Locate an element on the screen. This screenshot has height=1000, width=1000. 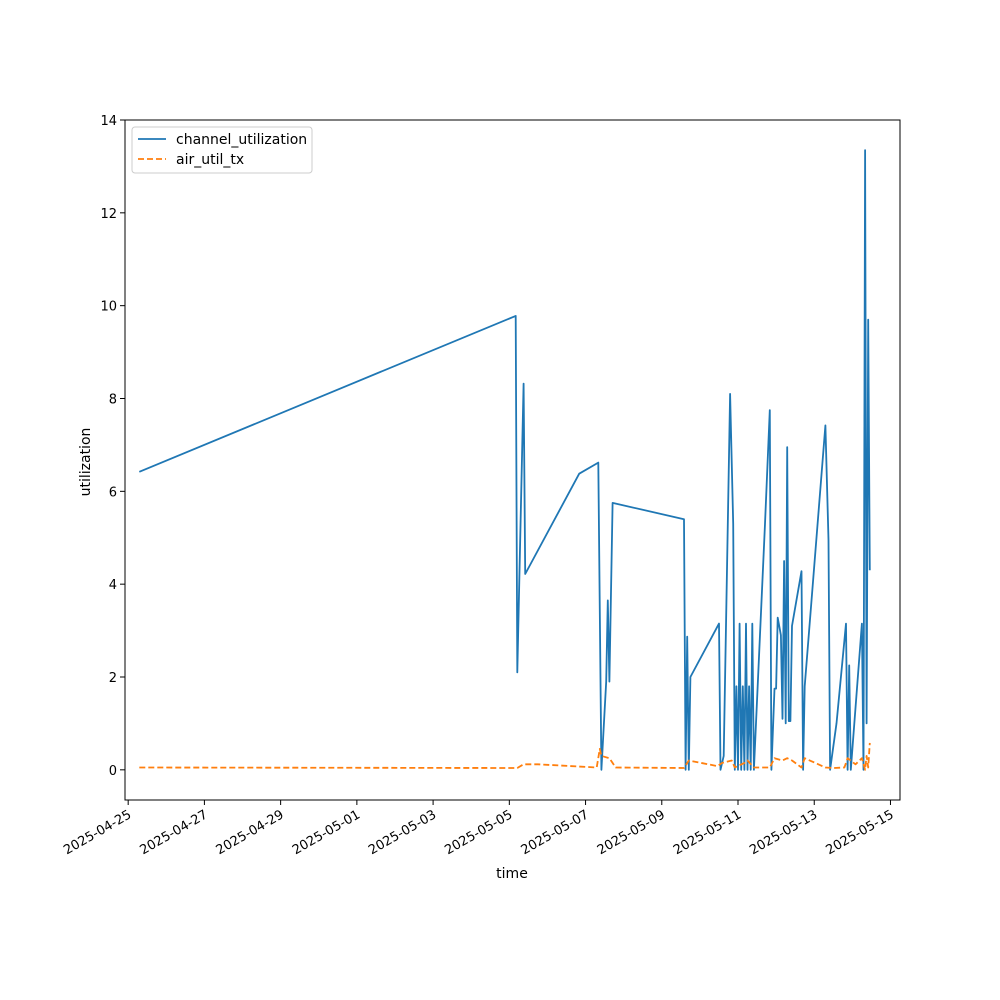
y-tick-label: 14 is located at coordinates (108, 121).